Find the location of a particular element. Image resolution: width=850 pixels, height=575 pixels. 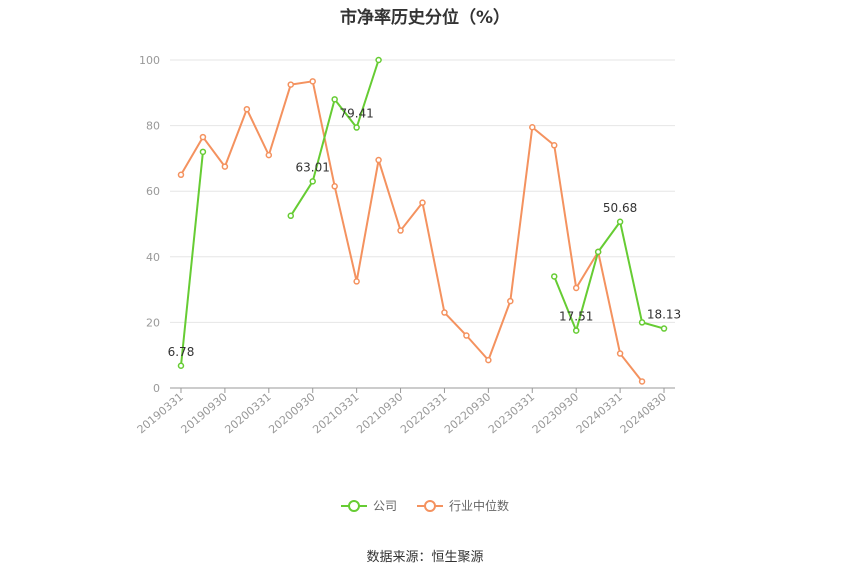

data-label: 63.01 is located at coordinates (313, 167).